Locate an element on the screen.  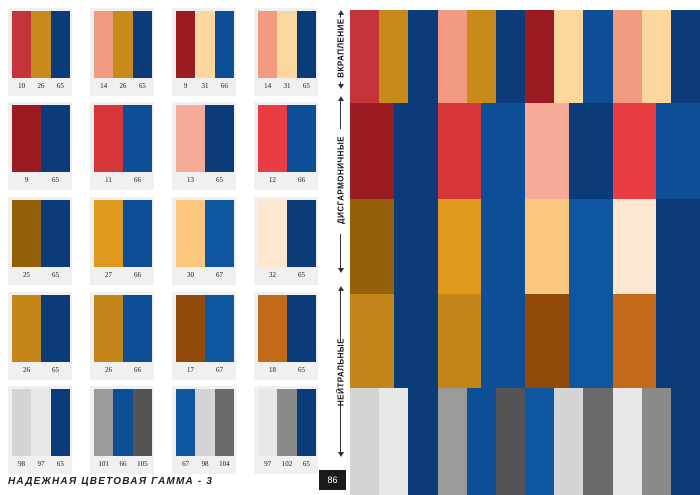
swatch-card: 32 65 is located at coordinates (286, 241).